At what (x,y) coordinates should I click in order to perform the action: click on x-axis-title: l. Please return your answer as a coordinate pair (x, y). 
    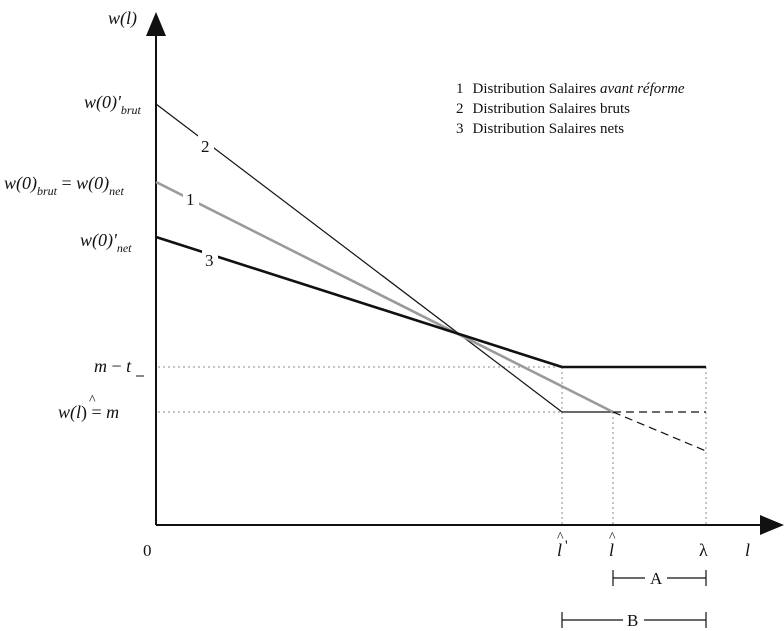
    Looking at the image, I should click on (747, 550).